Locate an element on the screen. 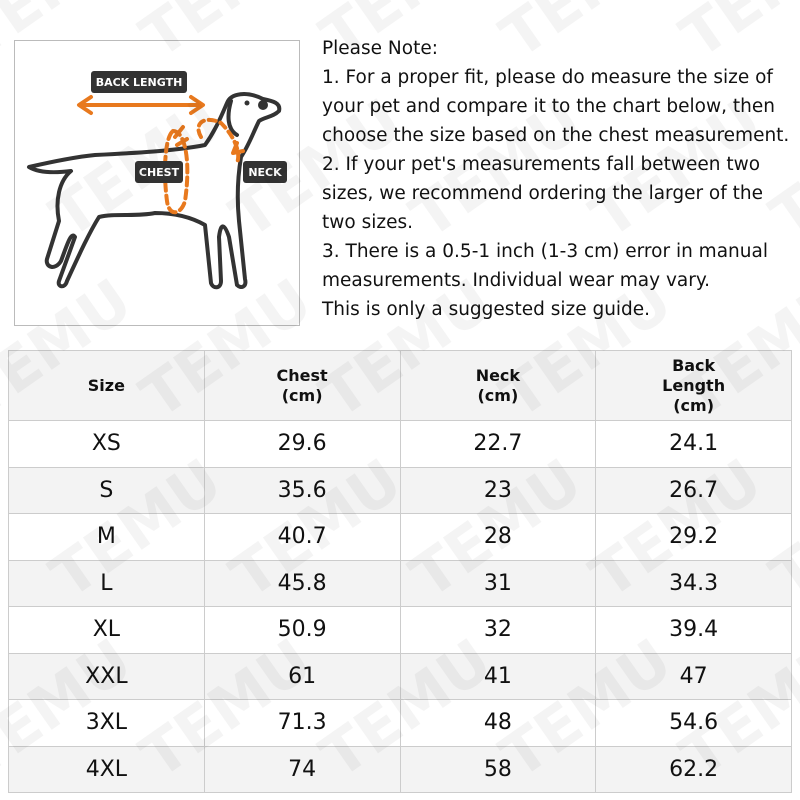 The height and width of the screenshot is (800, 800). table-row: S 35.6 23 26.7 is located at coordinates (400, 490).